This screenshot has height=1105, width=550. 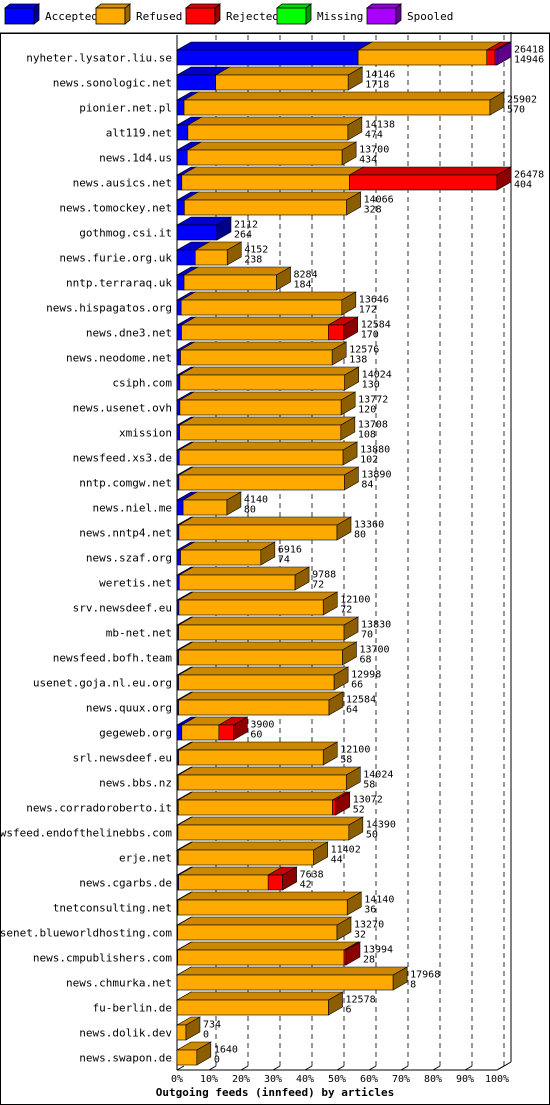 I want to click on accepted-label-news-nntp4-net: 80, so click(x=360, y=535).